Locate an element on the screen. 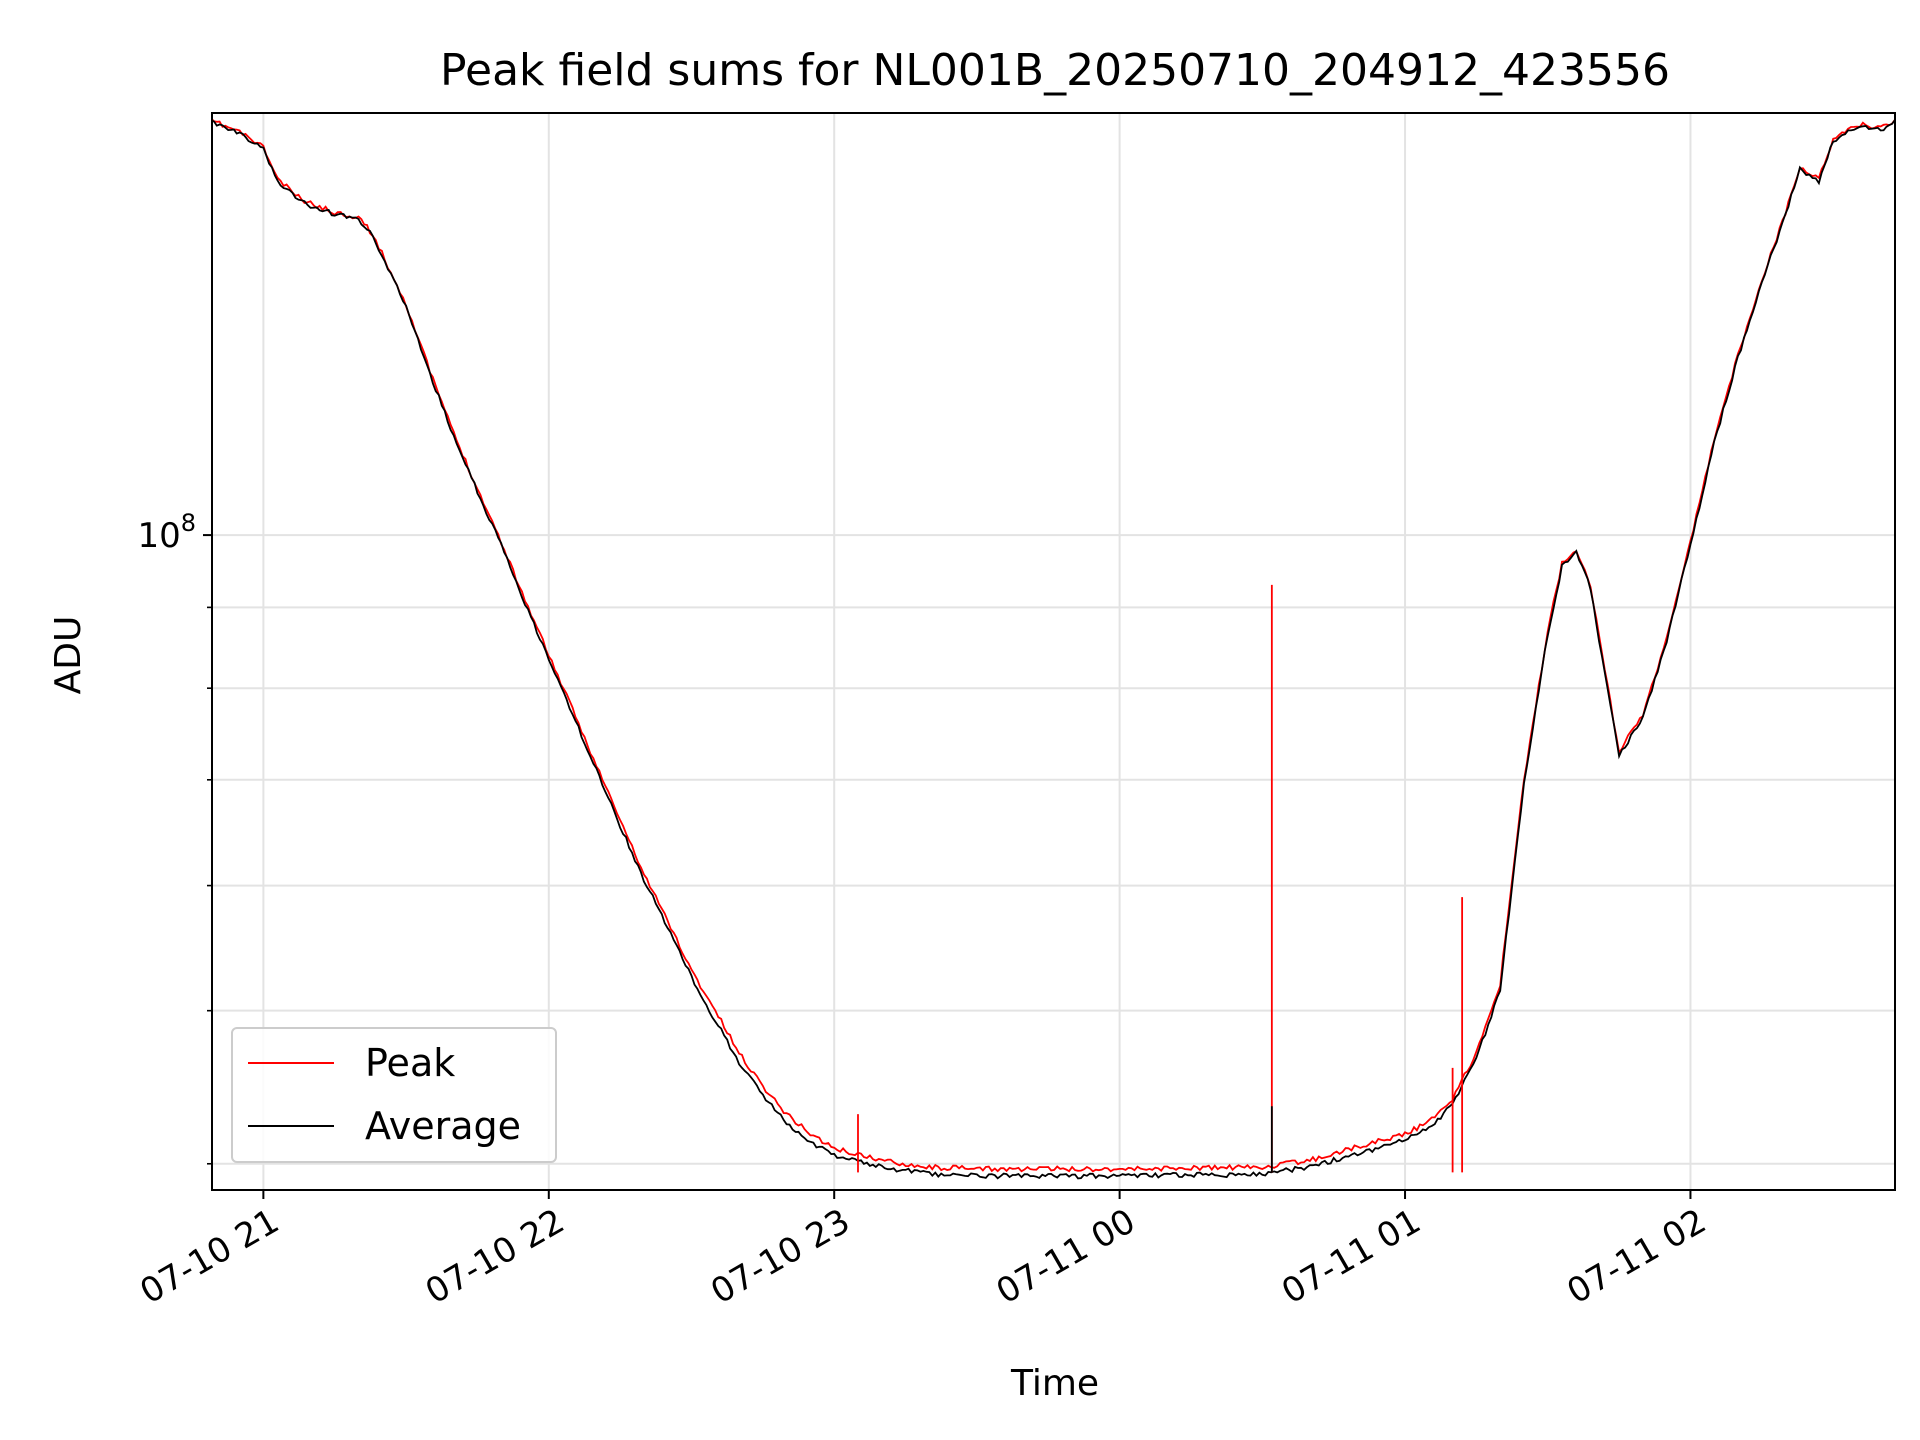  y-tick-label: 108 is located at coordinates (166, 532).